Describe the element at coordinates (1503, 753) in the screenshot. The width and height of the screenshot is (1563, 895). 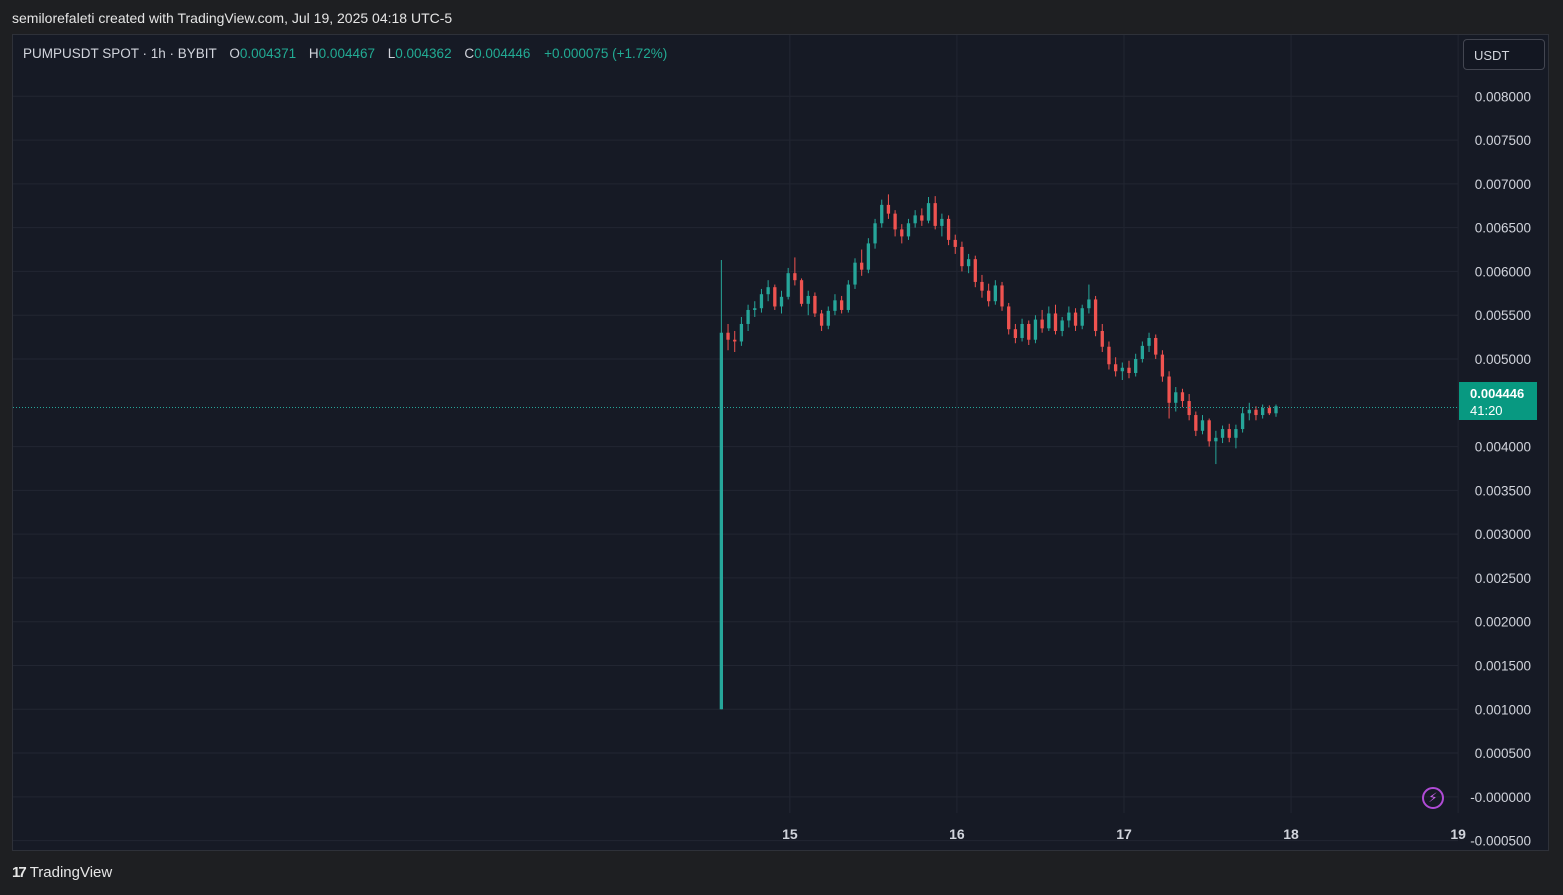
I see `y-tick-label: 0.000500` at that location.